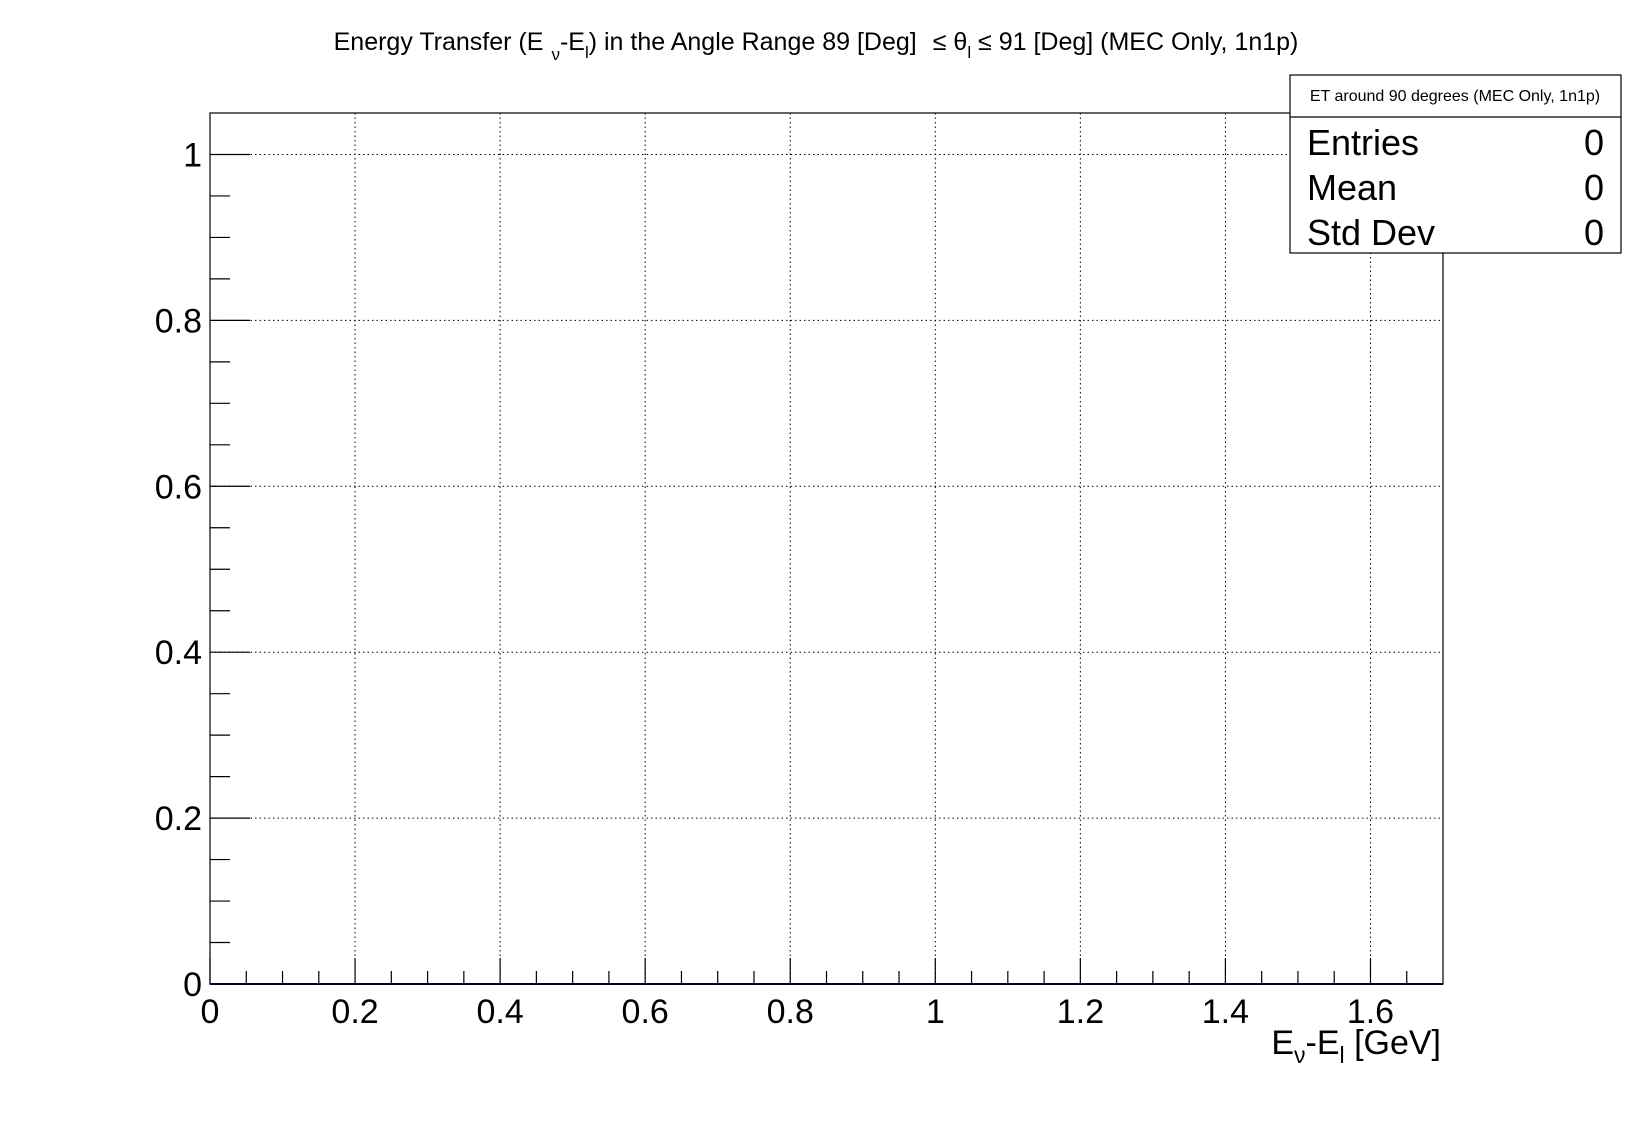 The width and height of the screenshot is (1646, 1122). I want to click on x-tick-label: 0.6, so click(645, 1012).